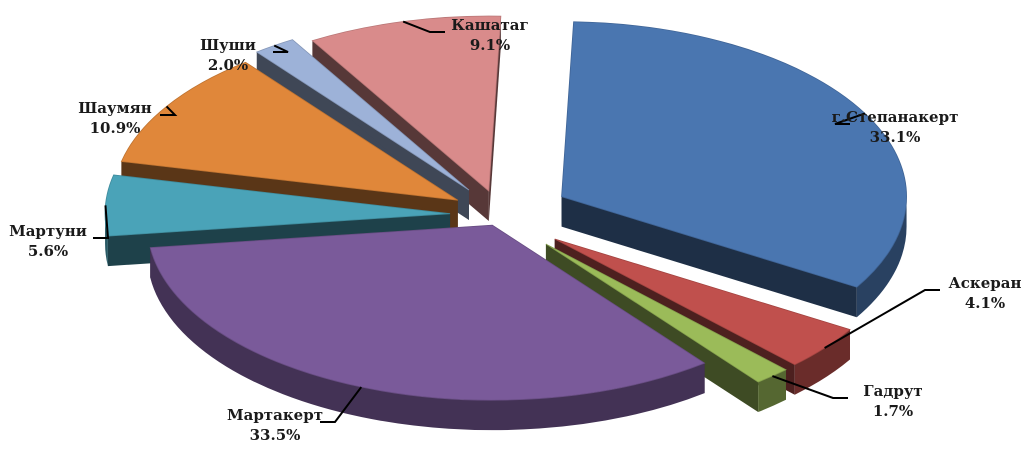 This screenshot has height=450, width=1030. Describe the element at coordinates (48, 231) in the screenshot. I see `slice-name-label-4: Мартуни` at that location.